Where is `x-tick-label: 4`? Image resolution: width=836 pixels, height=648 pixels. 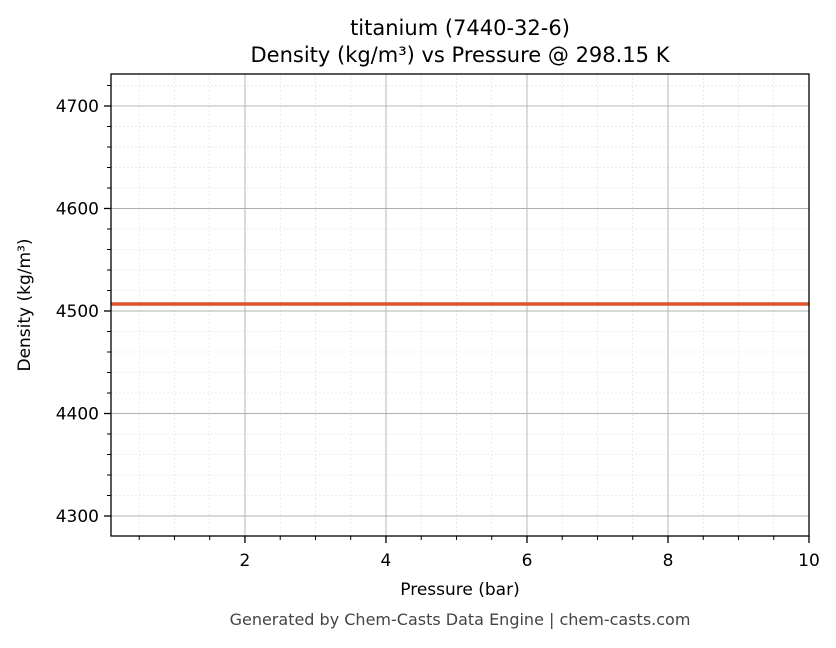 x-tick-label: 4 is located at coordinates (386, 561).